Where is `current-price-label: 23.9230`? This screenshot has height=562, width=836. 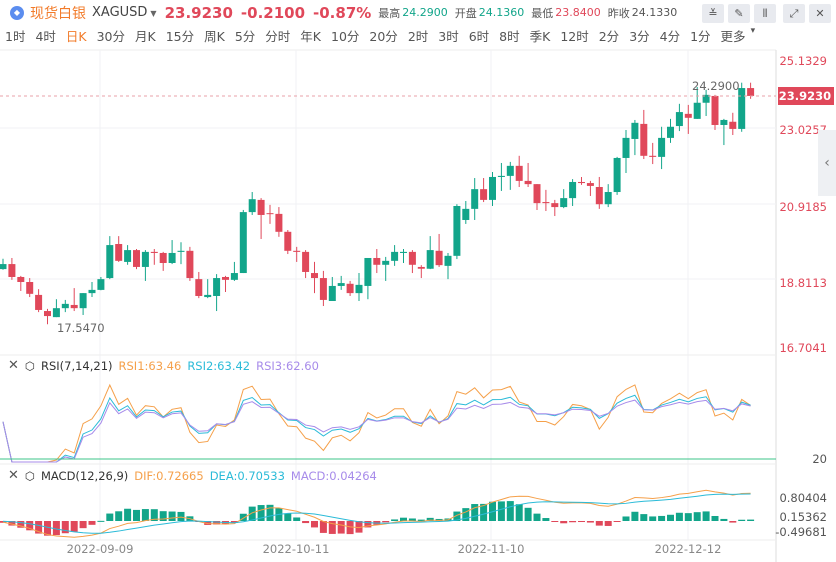 current-price-label: 23.9230 is located at coordinates (805, 96).